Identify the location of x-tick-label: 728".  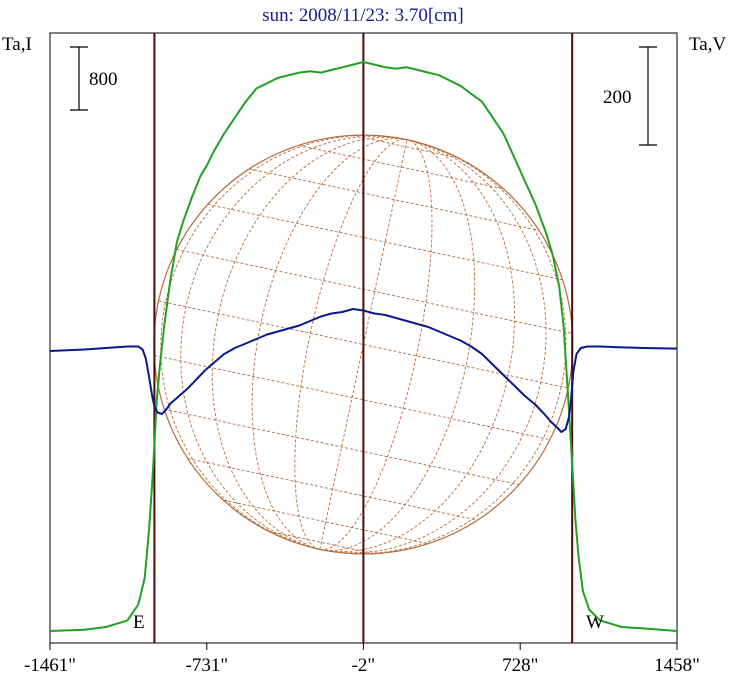
(520, 665).